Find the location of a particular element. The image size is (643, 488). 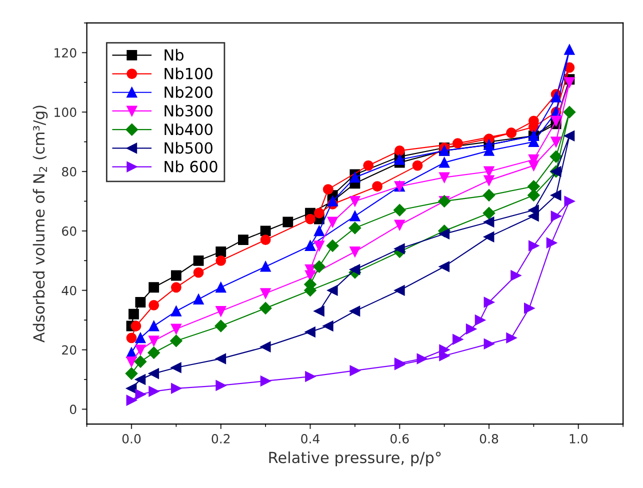

y-tick-label: 80 is located at coordinates (69, 171).